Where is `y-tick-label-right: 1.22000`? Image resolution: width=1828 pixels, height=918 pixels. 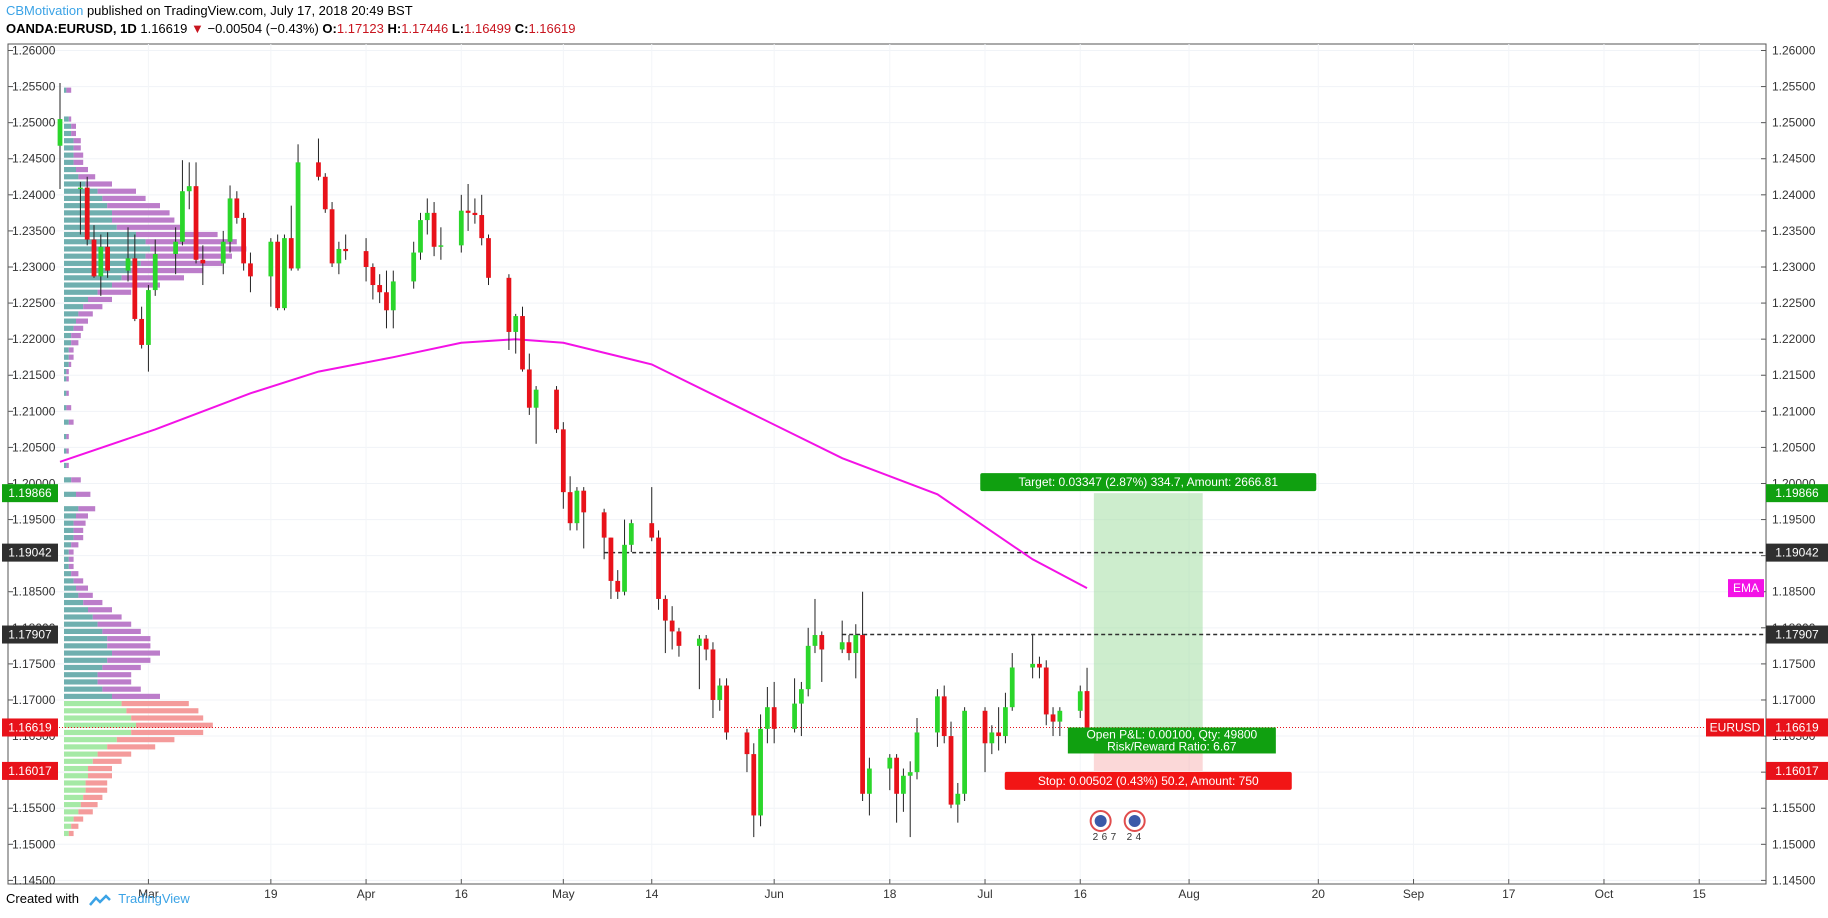 y-tick-label-right: 1.22000 is located at coordinates (1794, 339).